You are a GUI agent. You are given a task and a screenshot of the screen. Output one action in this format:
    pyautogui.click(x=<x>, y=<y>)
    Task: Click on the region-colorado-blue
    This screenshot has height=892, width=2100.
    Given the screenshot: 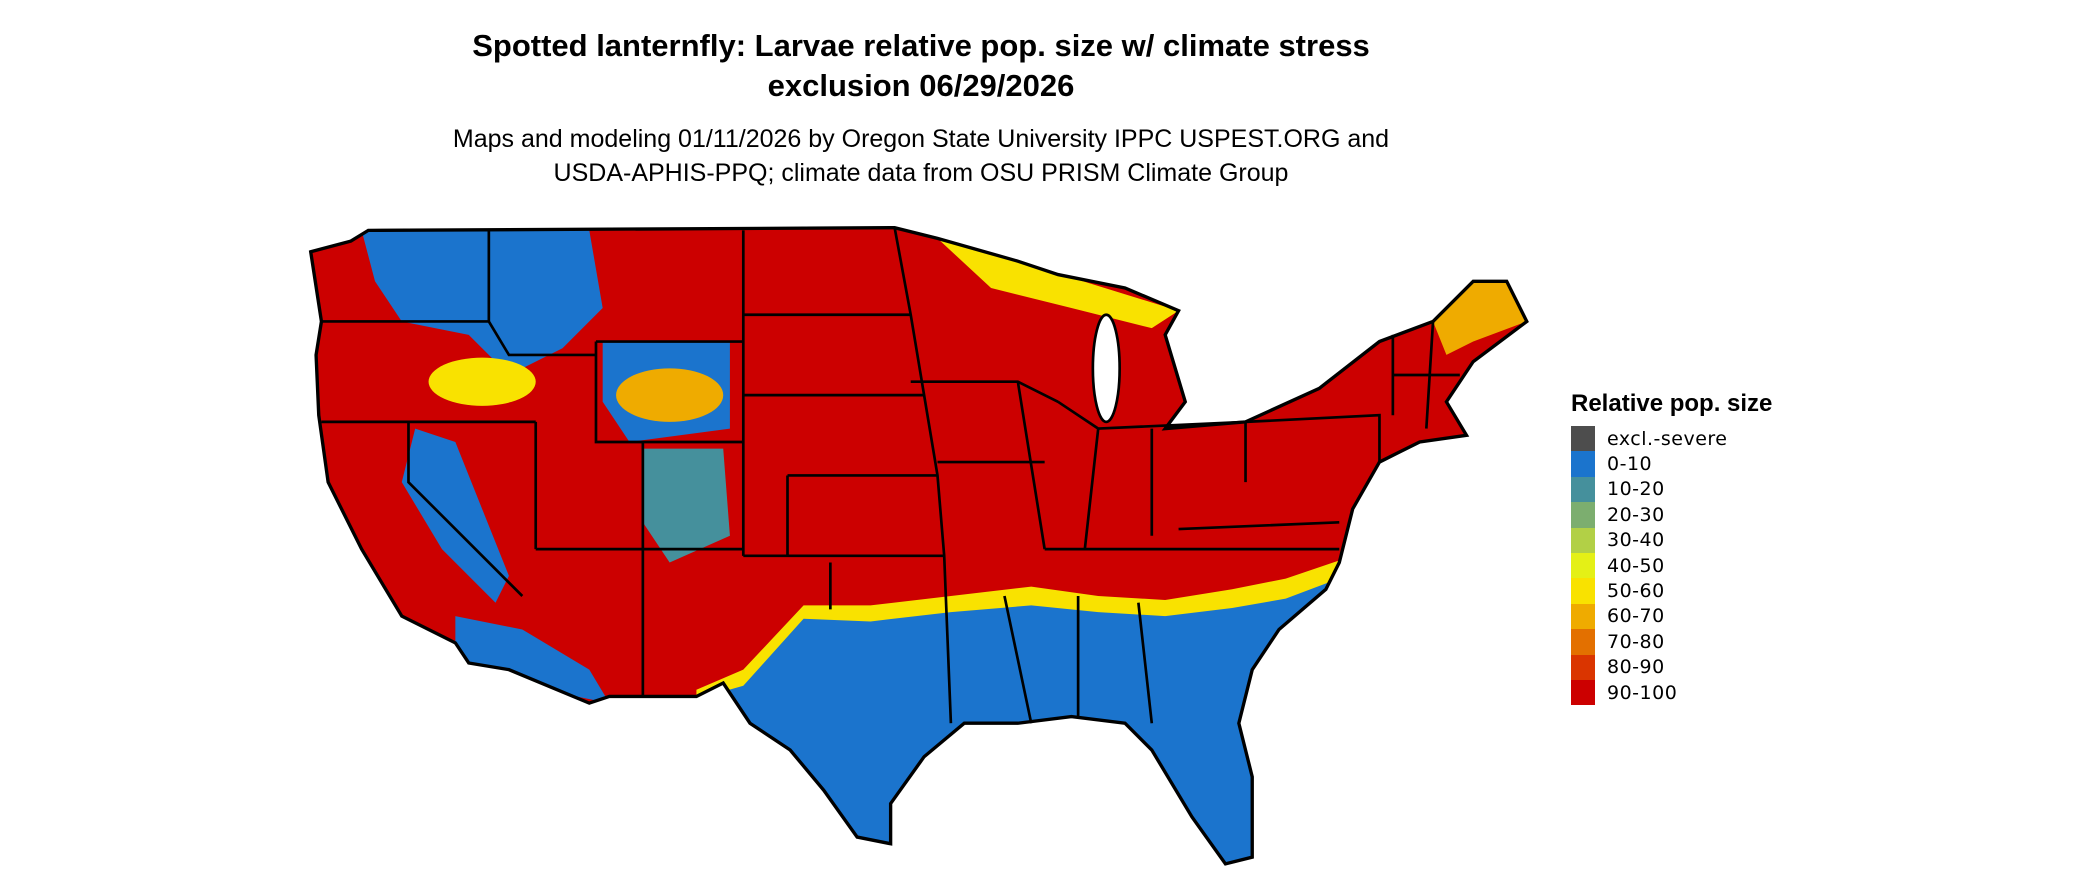 What is the action you would take?
    pyautogui.click(x=686, y=505)
    